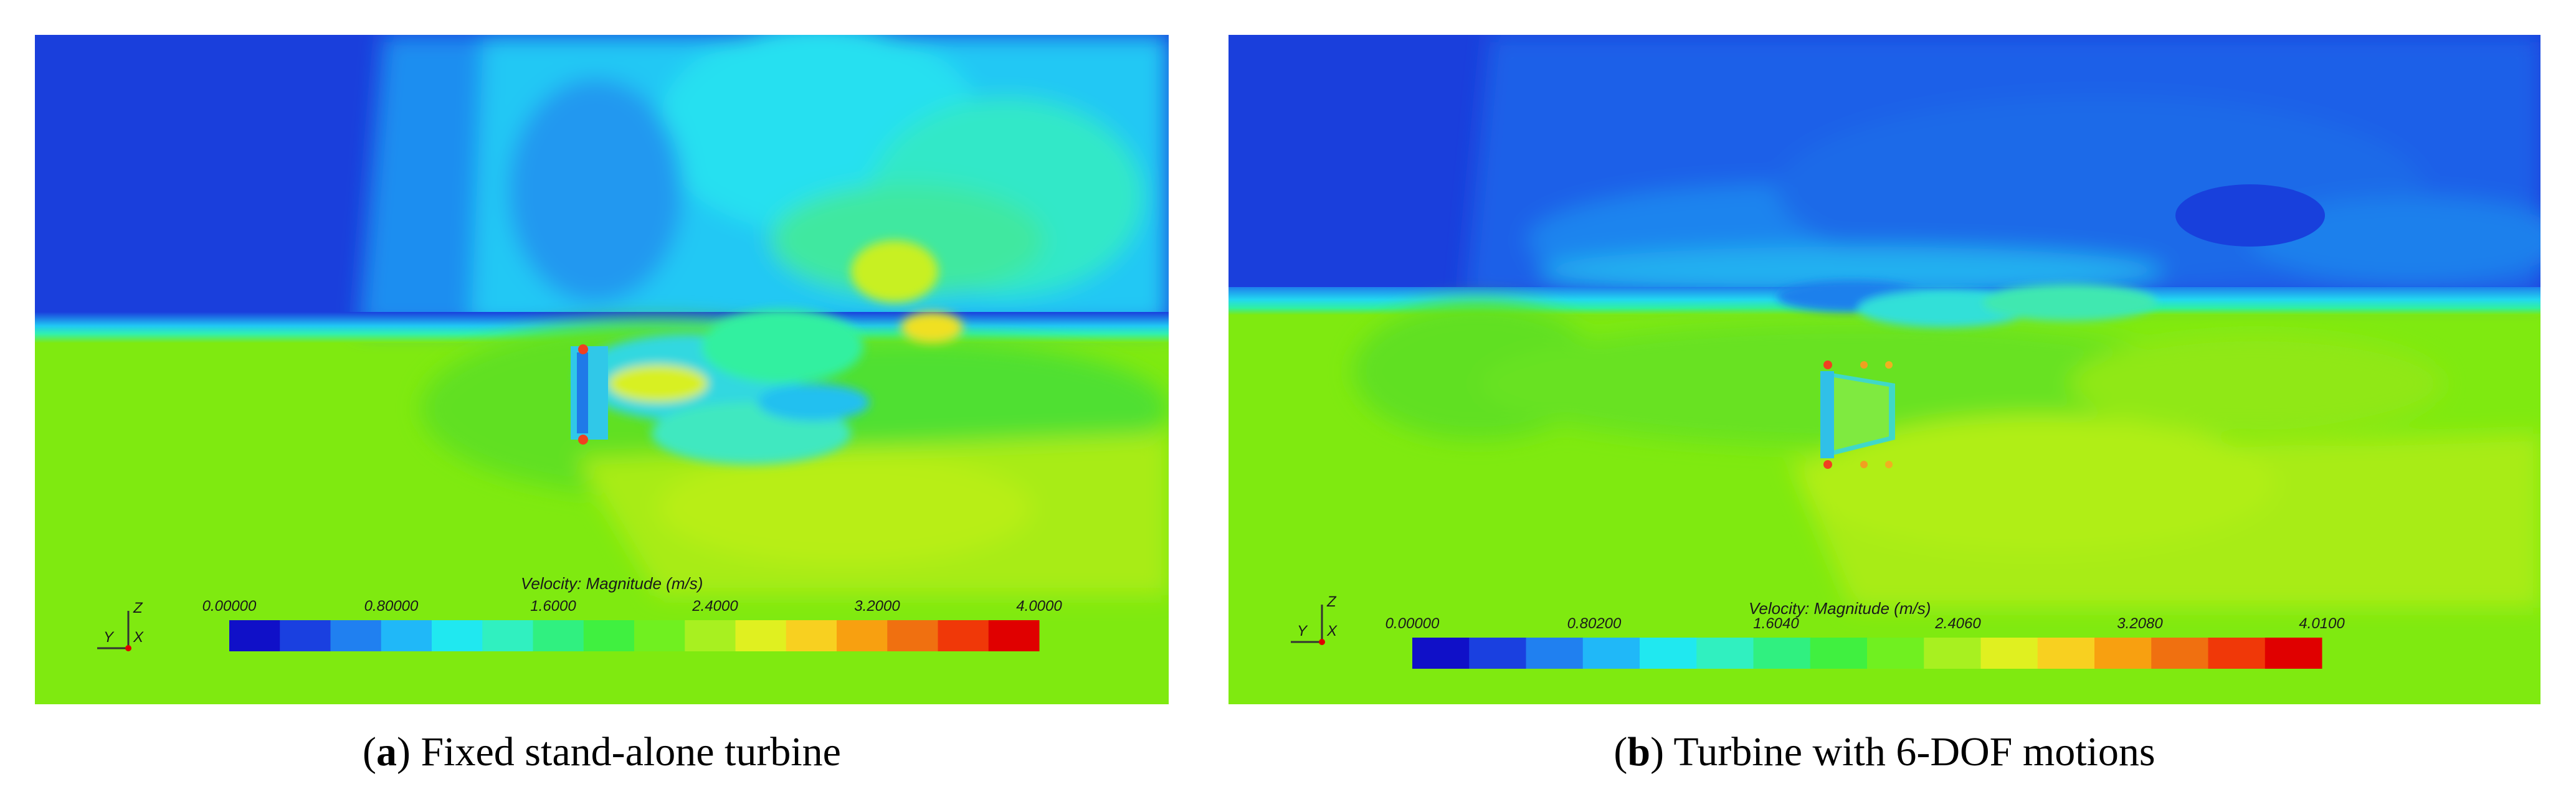 Image resolution: width=2576 pixels, height=802 pixels. What do you see at coordinates (1639, 752) in the screenshot?
I see `caption-letter-b: b` at bounding box center [1639, 752].